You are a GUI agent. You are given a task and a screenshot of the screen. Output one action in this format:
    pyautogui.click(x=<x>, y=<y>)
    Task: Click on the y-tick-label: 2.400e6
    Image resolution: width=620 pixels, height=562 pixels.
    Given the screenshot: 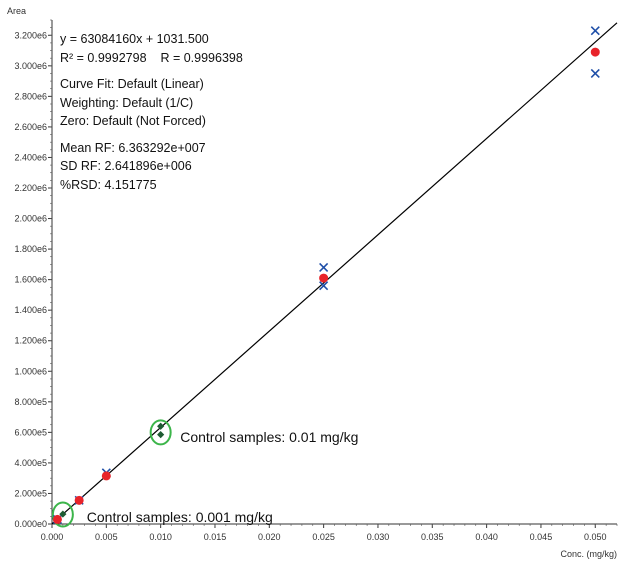 What is the action you would take?
    pyautogui.click(x=30, y=157)
    